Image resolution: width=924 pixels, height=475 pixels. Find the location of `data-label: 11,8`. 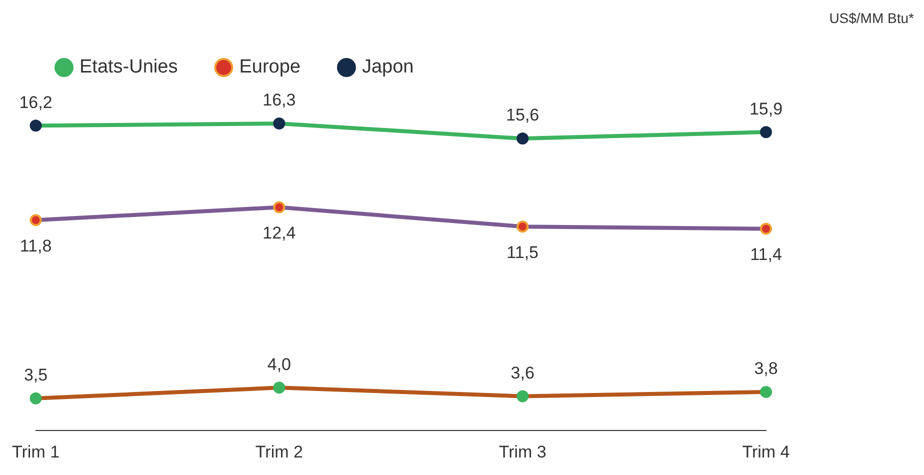

data-label: 11,8 is located at coordinates (36, 246).